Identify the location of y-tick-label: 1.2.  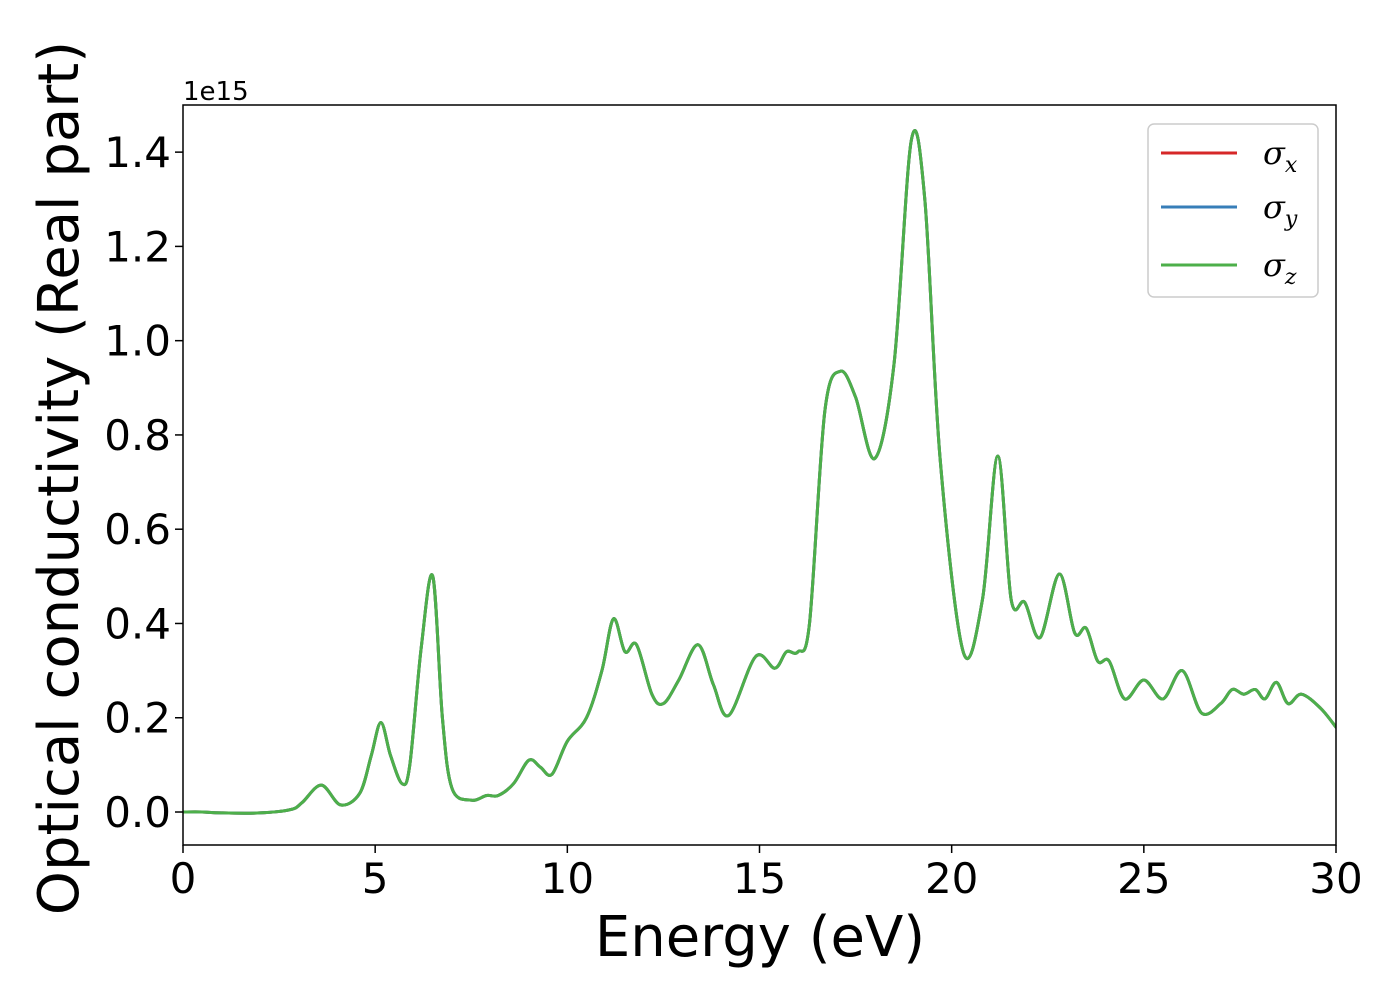
(137, 246).